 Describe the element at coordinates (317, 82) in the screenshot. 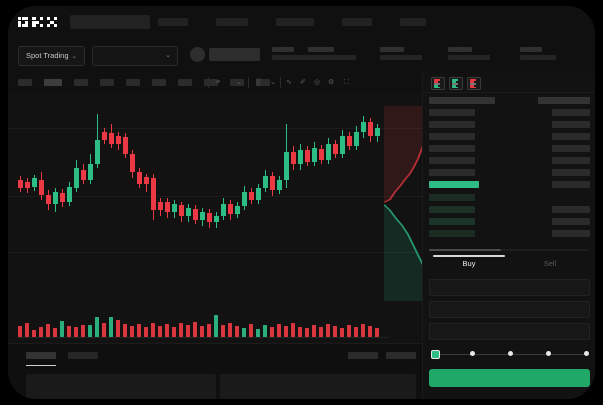

I see `magnet-icon: ◎` at that location.